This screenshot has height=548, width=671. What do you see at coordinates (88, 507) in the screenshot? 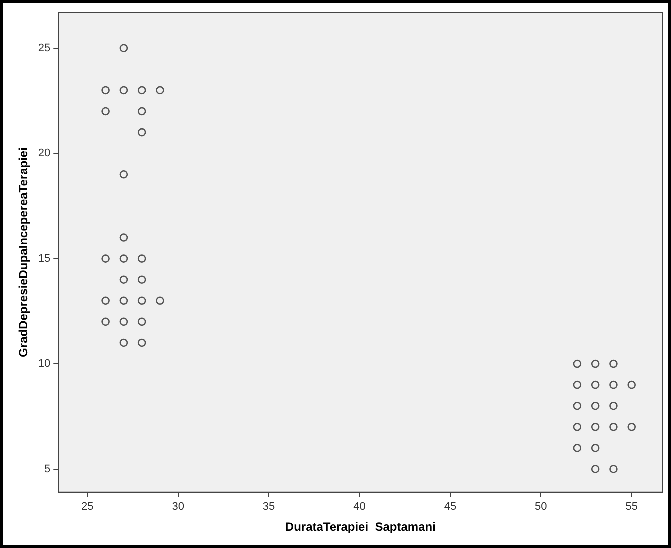
I see `x-tick-label: 25` at bounding box center [88, 507].